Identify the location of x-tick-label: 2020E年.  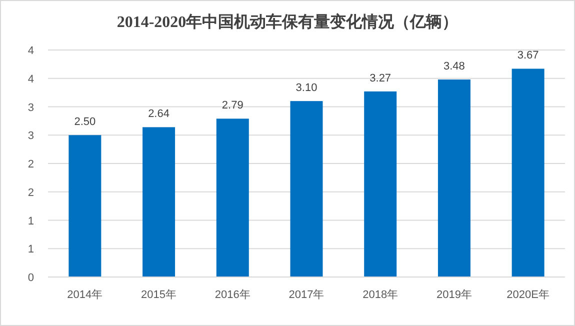
(528, 295).